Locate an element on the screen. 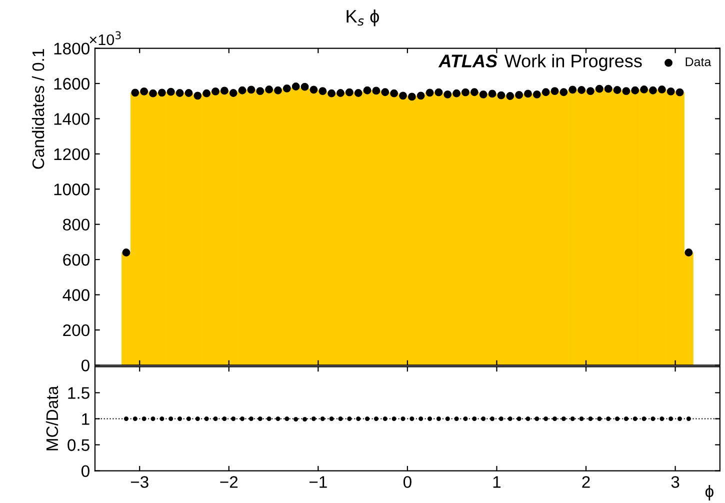  text: ×10$^{3}$ is located at coordinates (105, 38).